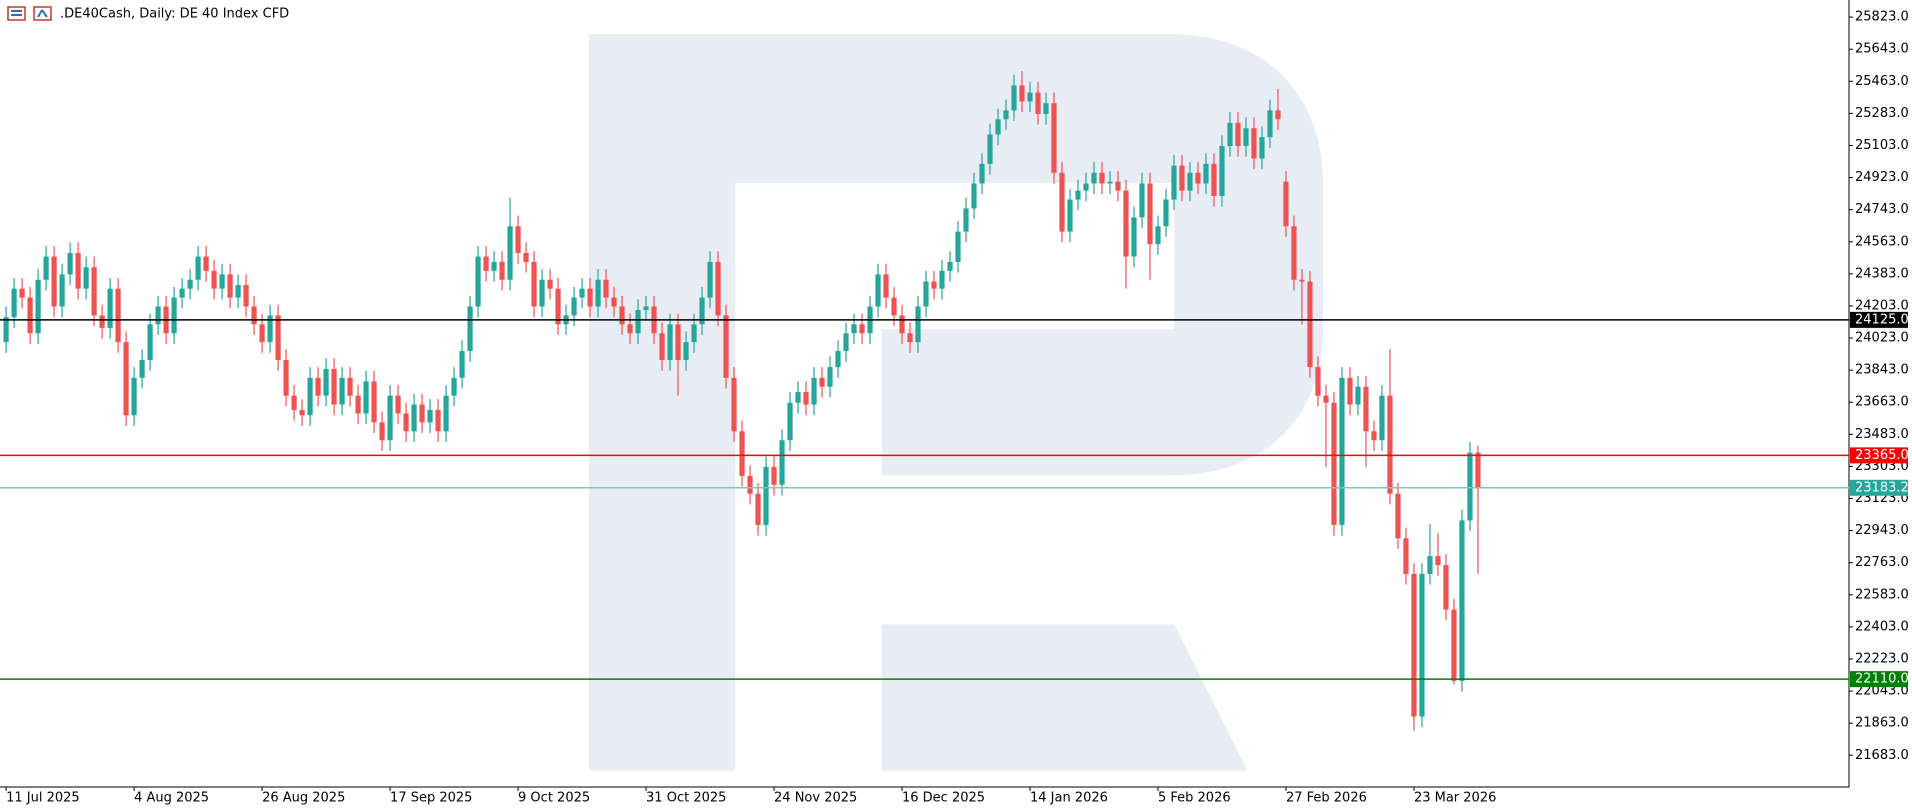 This screenshot has width=1912, height=808. Describe the element at coordinates (1882, 49) in the screenshot. I see `y-tick-label: 25643.0` at that location.